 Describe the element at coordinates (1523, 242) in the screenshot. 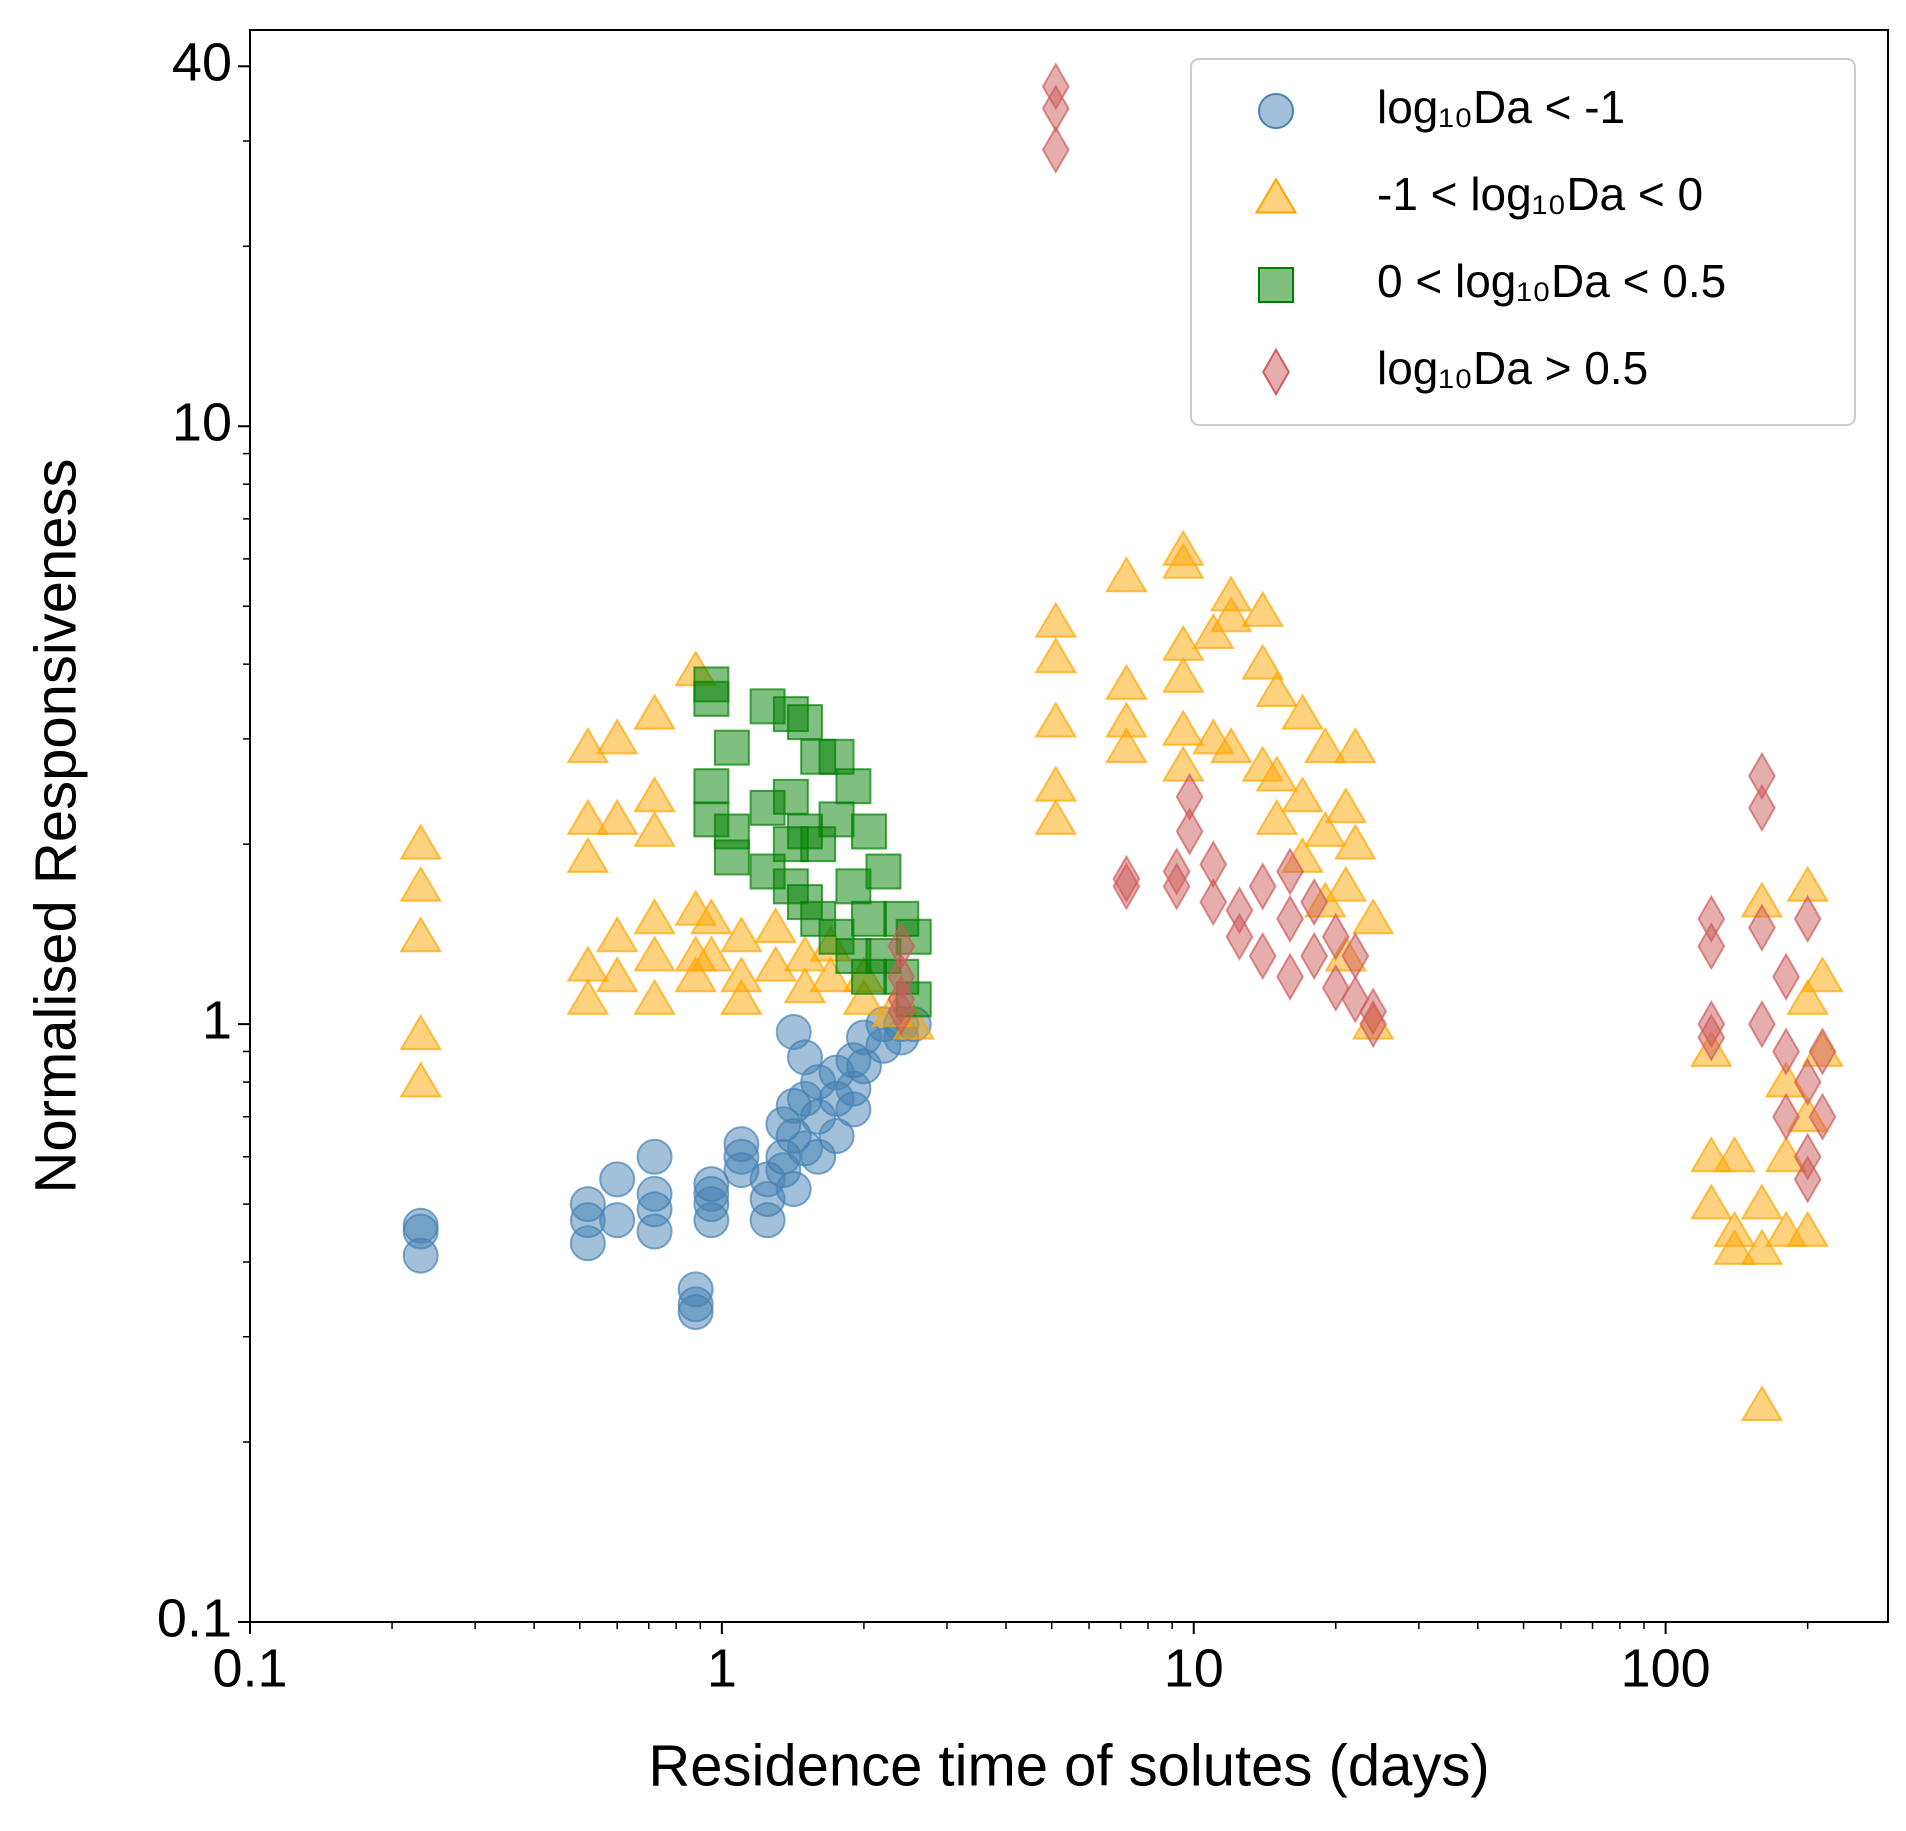

I see `legend-box` at that location.